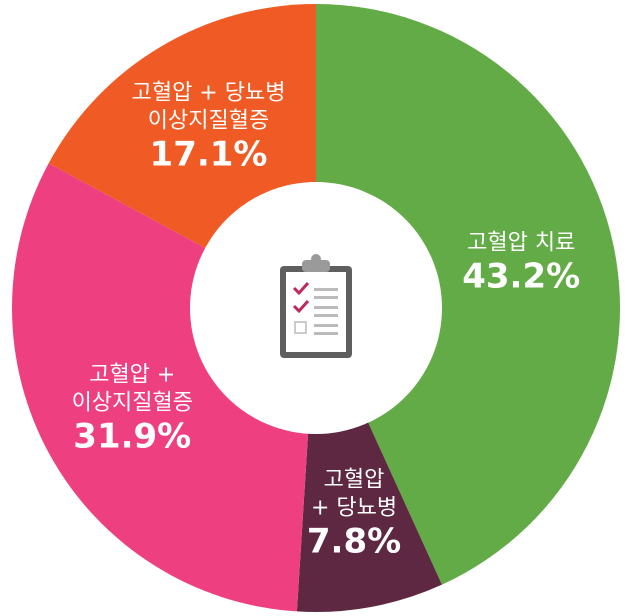 This screenshot has width=630, height=616. I want to click on slice-category: 고혈압 치료, so click(521, 242).